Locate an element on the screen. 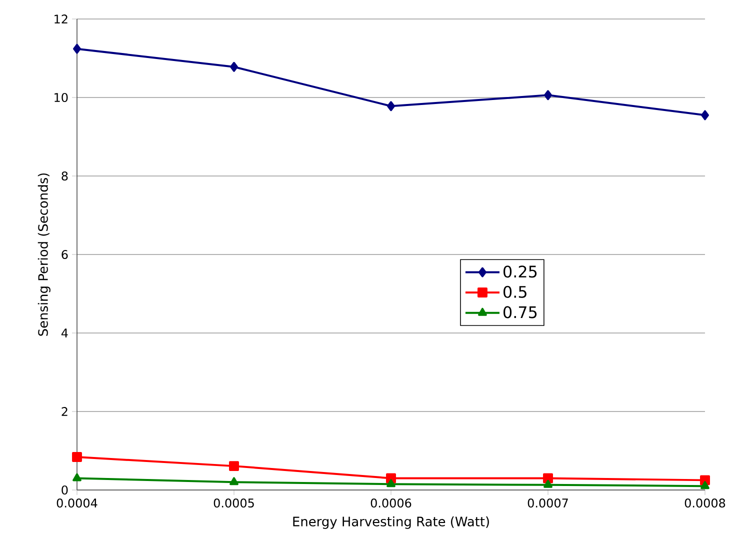  x-tick-label: 0.0004 is located at coordinates (77, 503).